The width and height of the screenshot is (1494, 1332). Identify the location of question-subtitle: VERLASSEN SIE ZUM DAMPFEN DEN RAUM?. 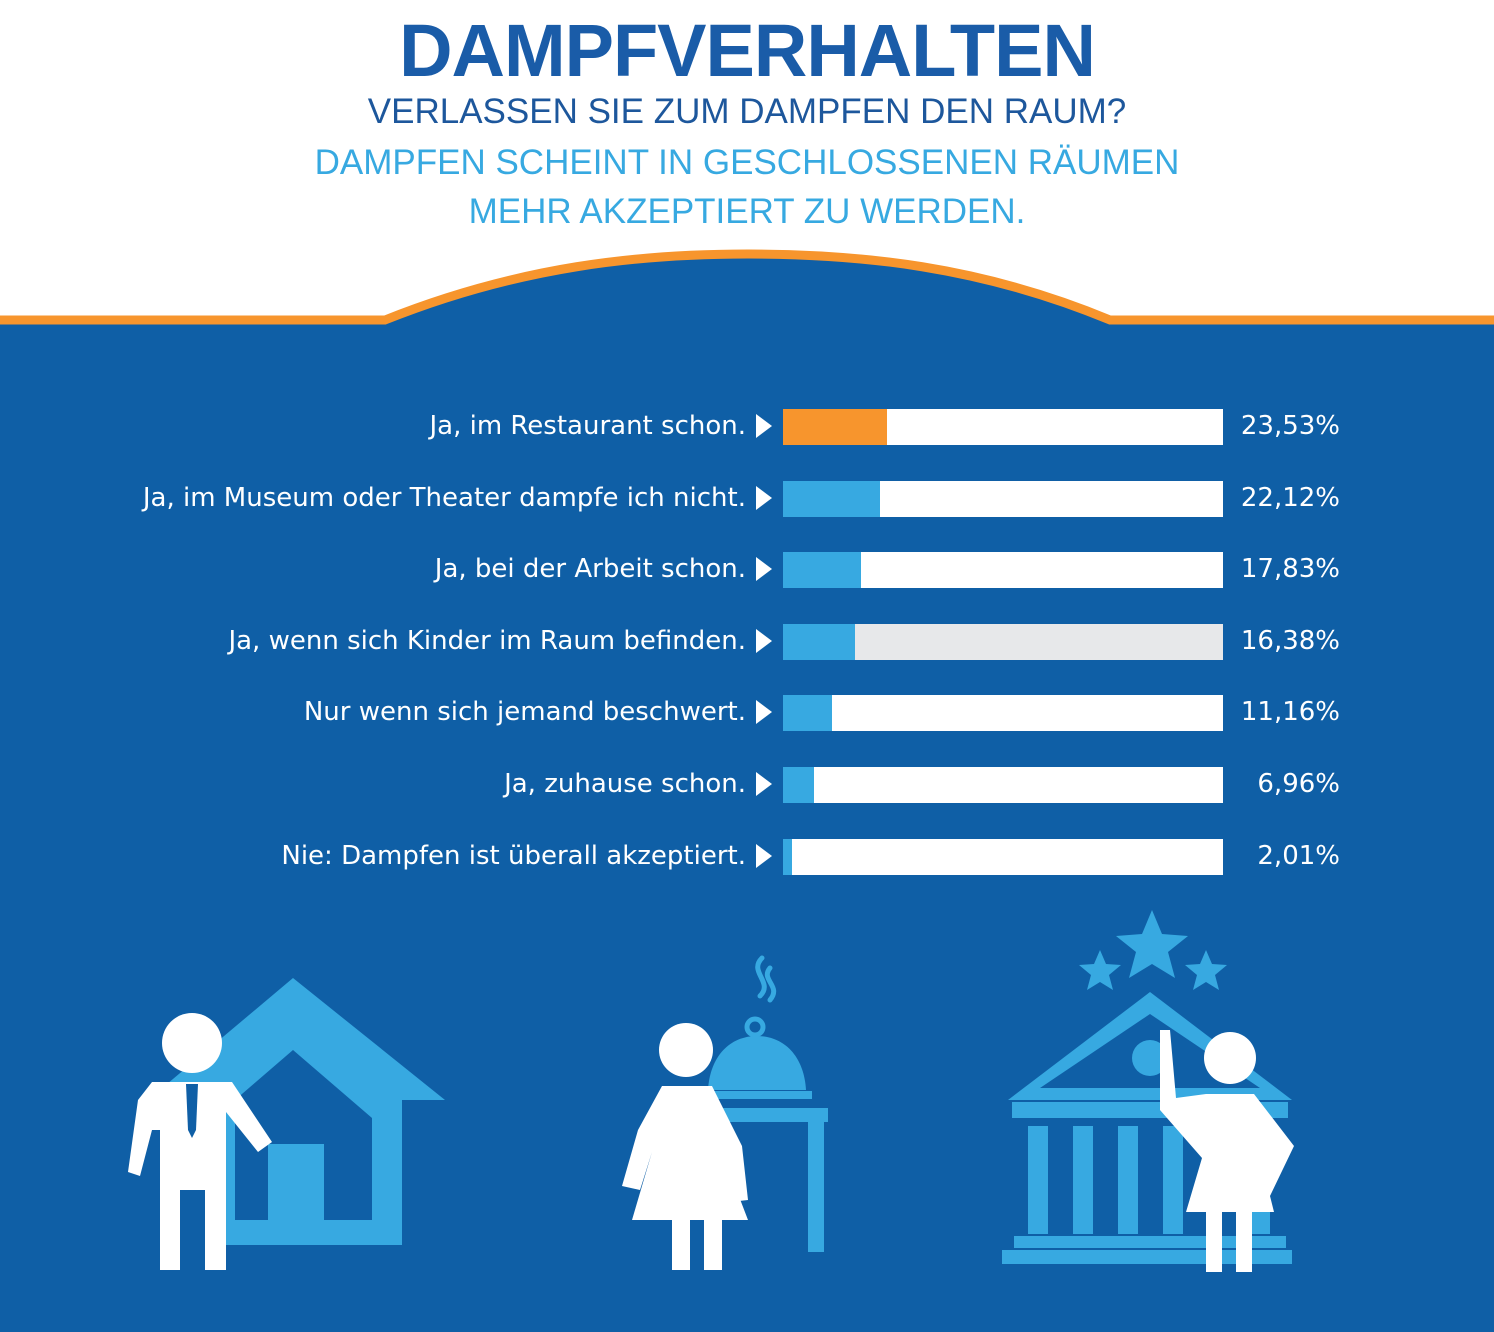
(747, 111).